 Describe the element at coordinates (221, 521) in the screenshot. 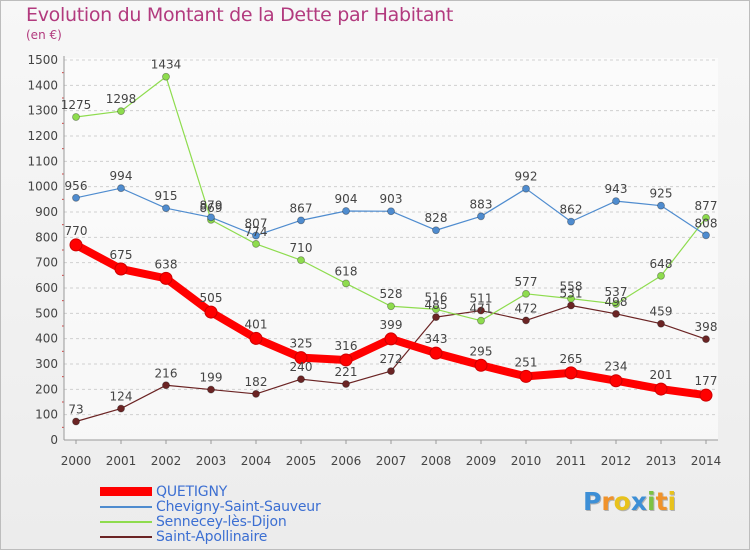

I see `legend-label: Sennecey-lès-Dijon` at that location.